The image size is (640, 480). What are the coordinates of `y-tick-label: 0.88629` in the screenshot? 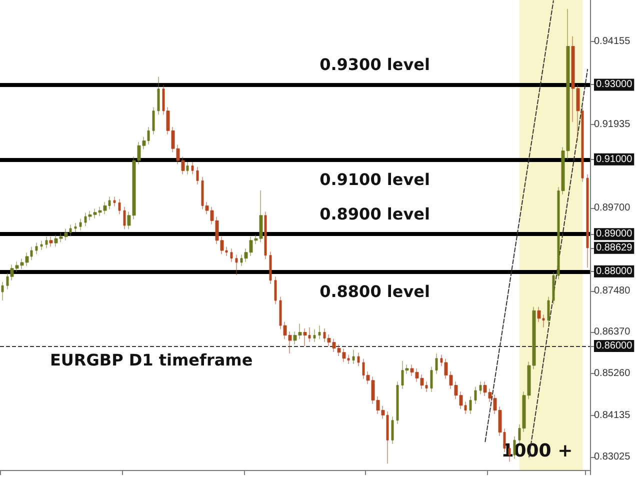 It's located at (614, 248).